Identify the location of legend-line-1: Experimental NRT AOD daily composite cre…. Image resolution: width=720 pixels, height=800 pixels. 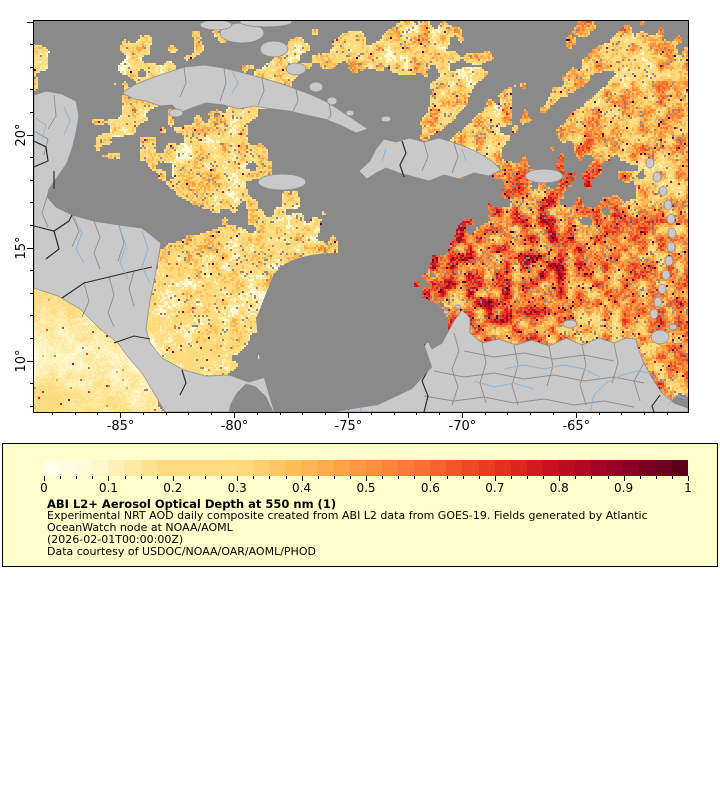
(347, 515).